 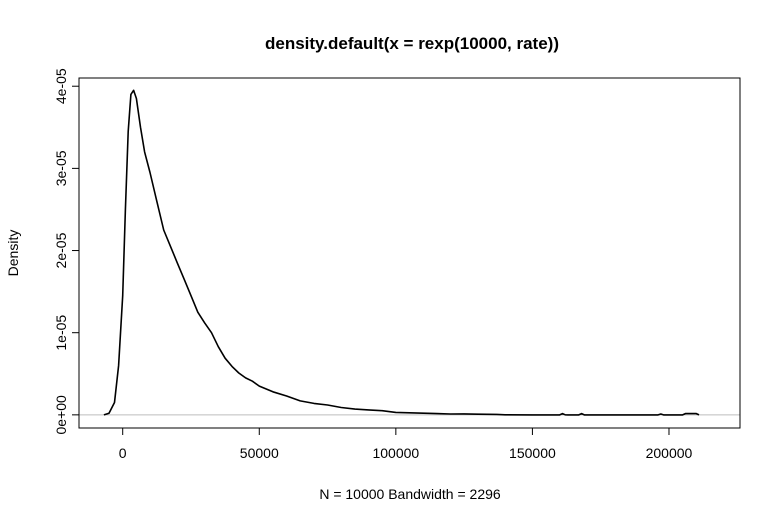 What do you see at coordinates (395, 453) in the screenshot?
I see `x-tick-label: 100000` at bounding box center [395, 453].